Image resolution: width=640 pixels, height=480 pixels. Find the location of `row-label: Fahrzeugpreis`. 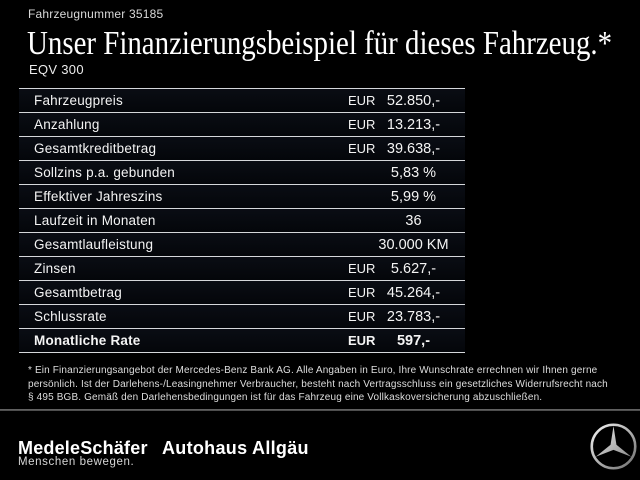

row-label: Fahrzeugpreis is located at coordinates (78, 100).